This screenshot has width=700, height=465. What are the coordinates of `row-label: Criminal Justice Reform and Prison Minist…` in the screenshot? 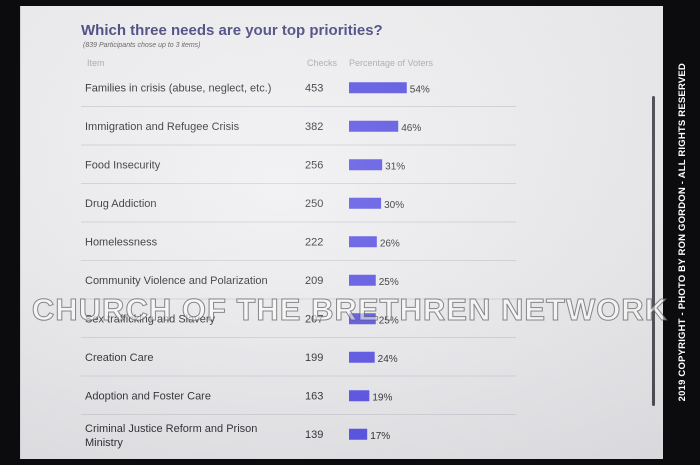 It's located at (171, 436).